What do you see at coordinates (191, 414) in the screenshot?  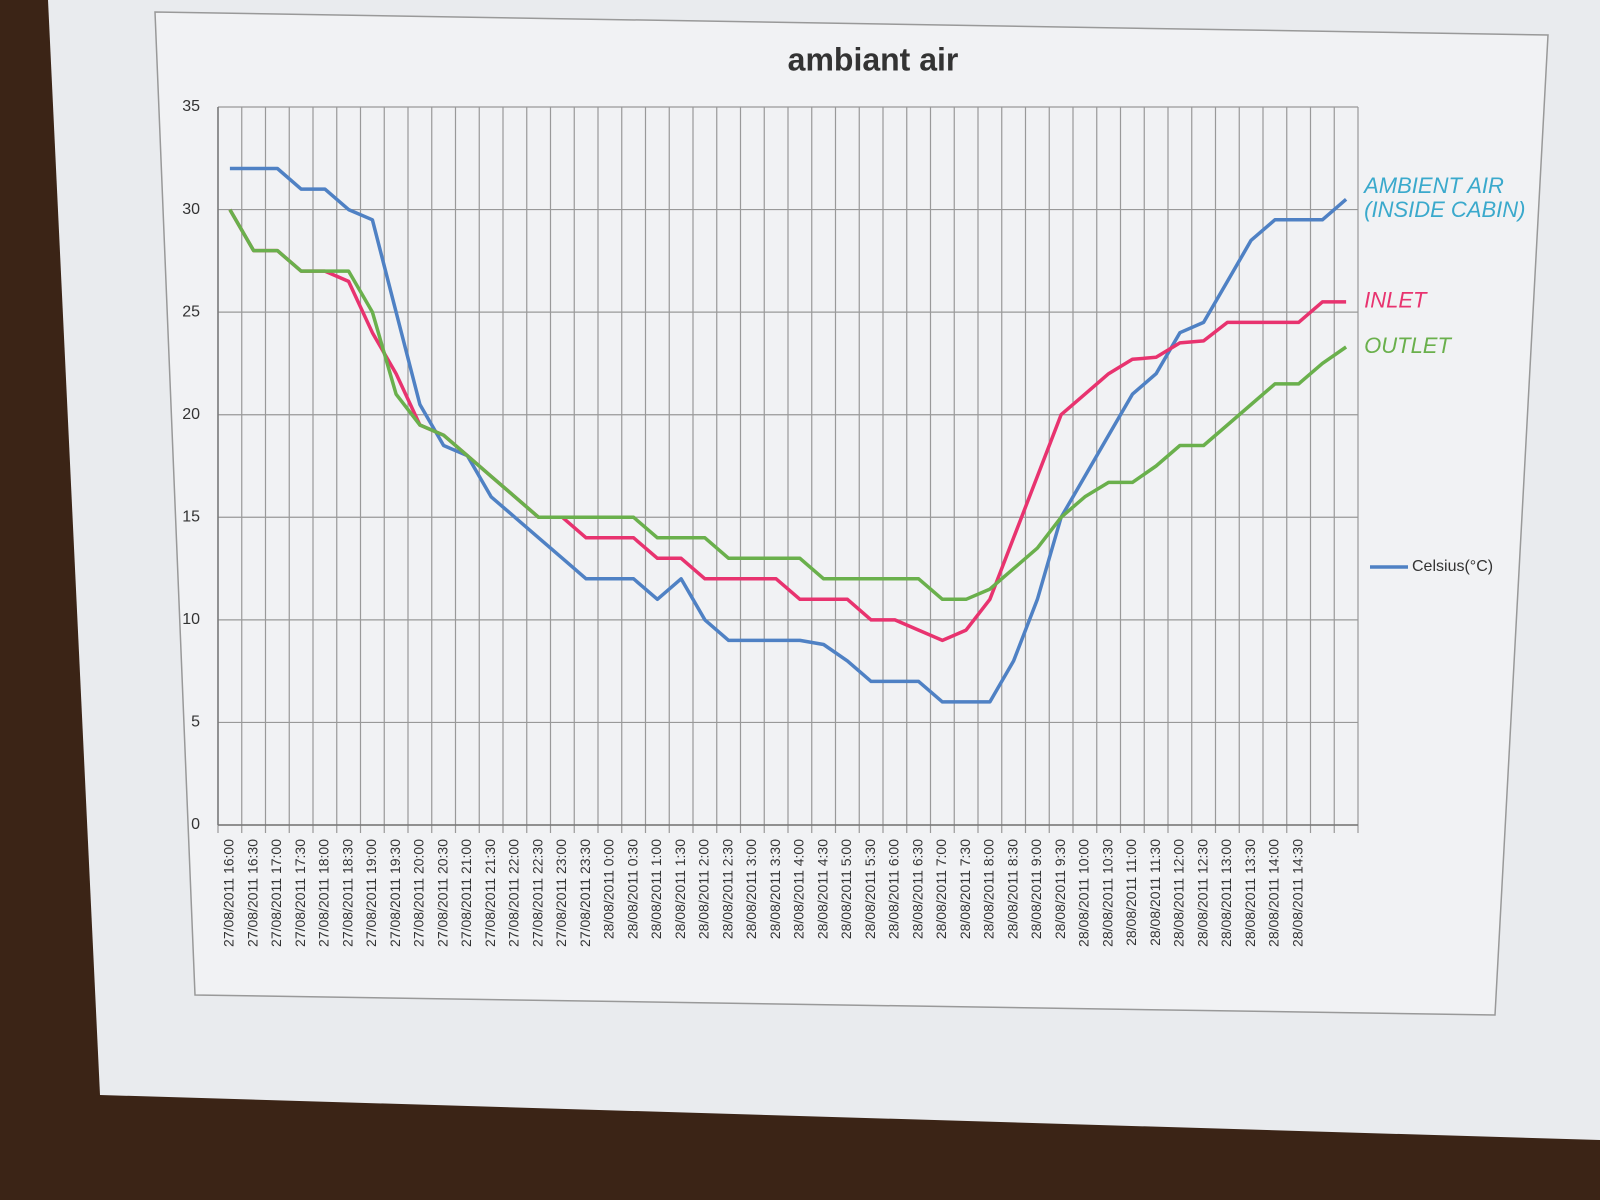 I see `y-tick-label: 20` at bounding box center [191, 414].